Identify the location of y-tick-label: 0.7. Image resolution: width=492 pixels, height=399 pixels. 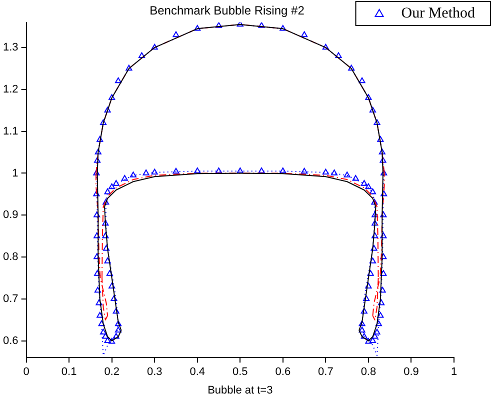
(10, 298).